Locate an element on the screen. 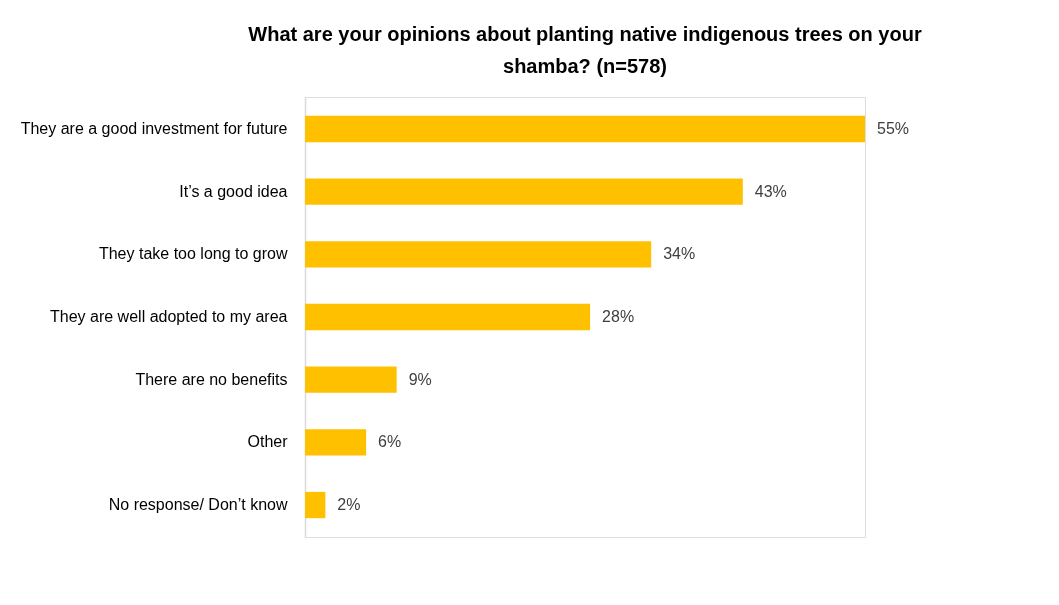 This screenshot has width=1059, height=605. data-label: 2% is located at coordinates (349, 505).